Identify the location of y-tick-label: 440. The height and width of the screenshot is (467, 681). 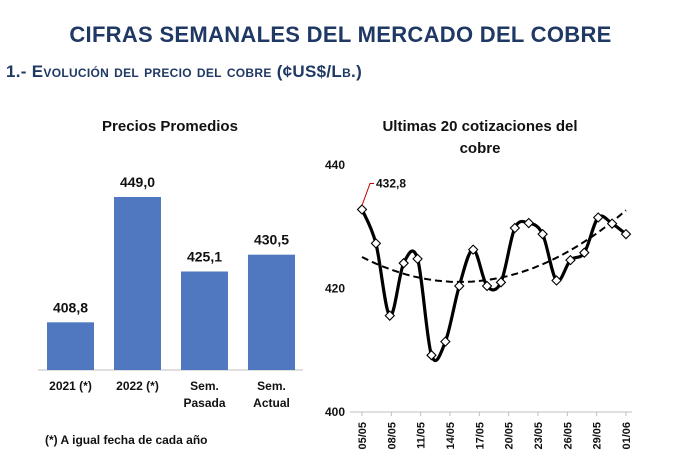
(335, 165).